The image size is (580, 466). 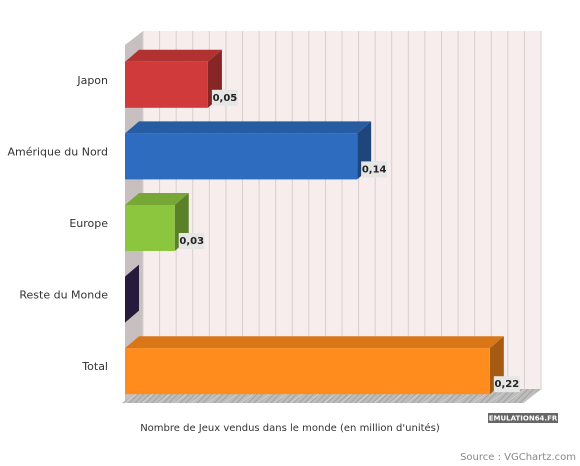 I want to click on value-label: 0,22, so click(x=506, y=384).